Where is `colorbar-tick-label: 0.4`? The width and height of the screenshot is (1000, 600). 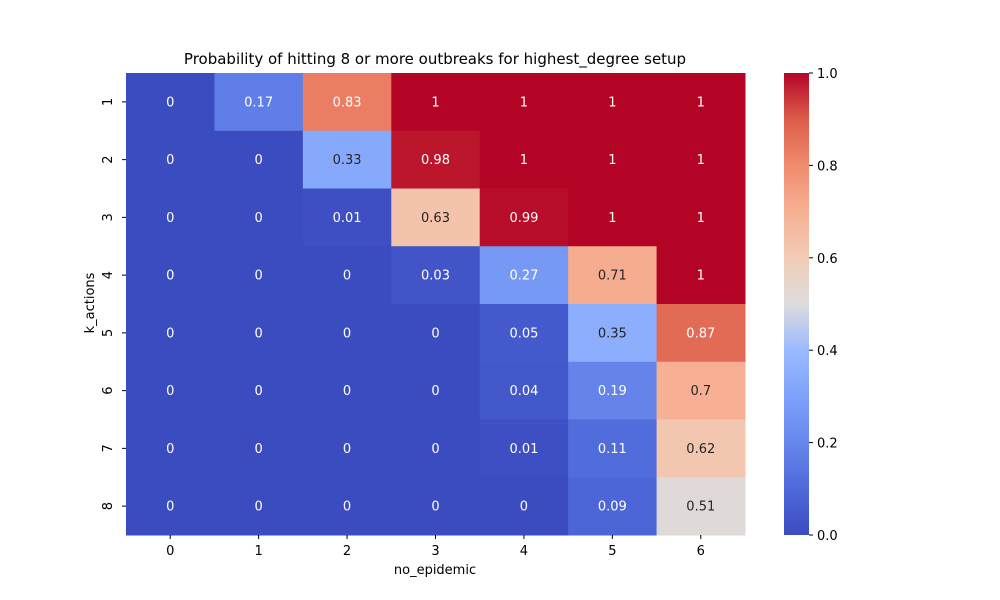
colorbar-tick-label: 0.4 is located at coordinates (827, 351).